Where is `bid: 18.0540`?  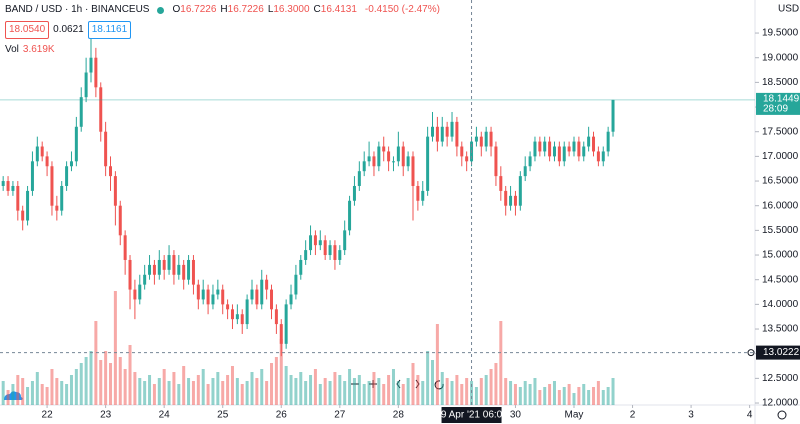 bid: 18.0540 is located at coordinates (27, 30).